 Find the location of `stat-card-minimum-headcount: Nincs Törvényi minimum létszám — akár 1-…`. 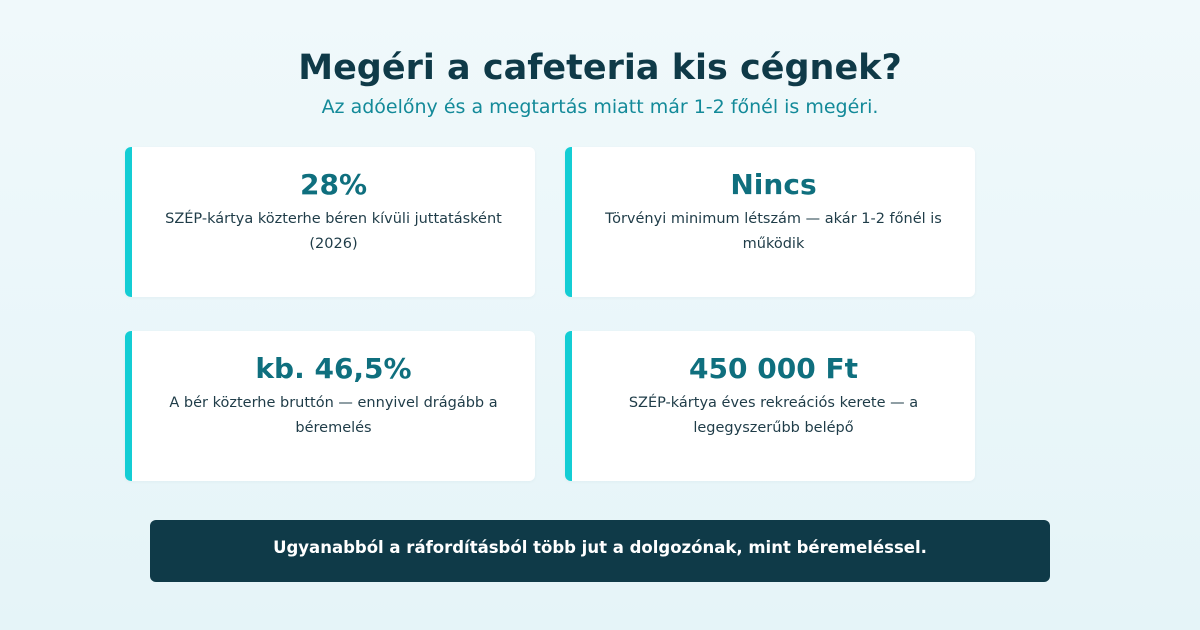

stat-card-minimum-headcount: Nincs Törvényi minimum létszám — akár 1-… is located at coordinates (770, 222).